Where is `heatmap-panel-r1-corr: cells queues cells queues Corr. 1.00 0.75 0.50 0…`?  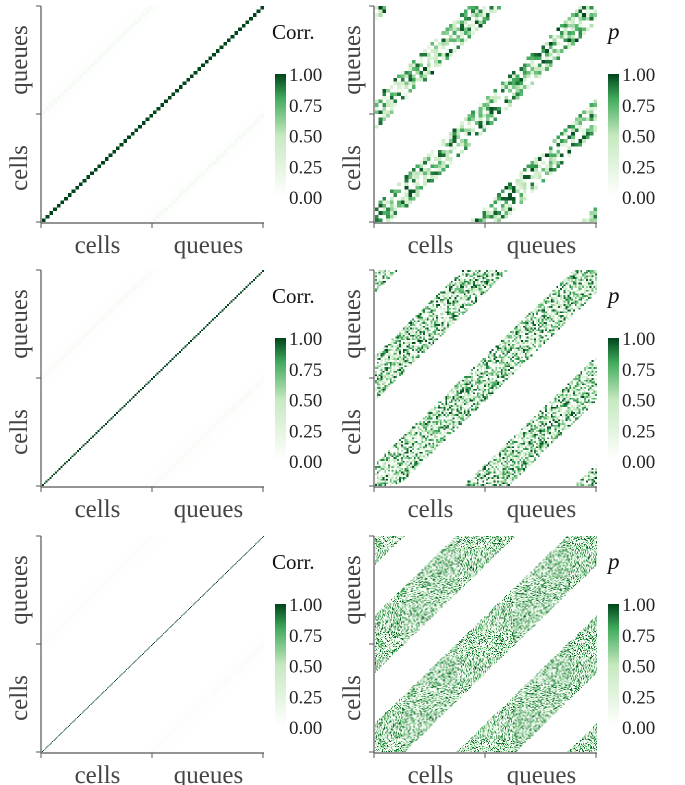 heatmap-panel-r1-corr: cells queues cells queues Corr. 1.00 0.75 0.50 0… is located at coordinates (164, 132).